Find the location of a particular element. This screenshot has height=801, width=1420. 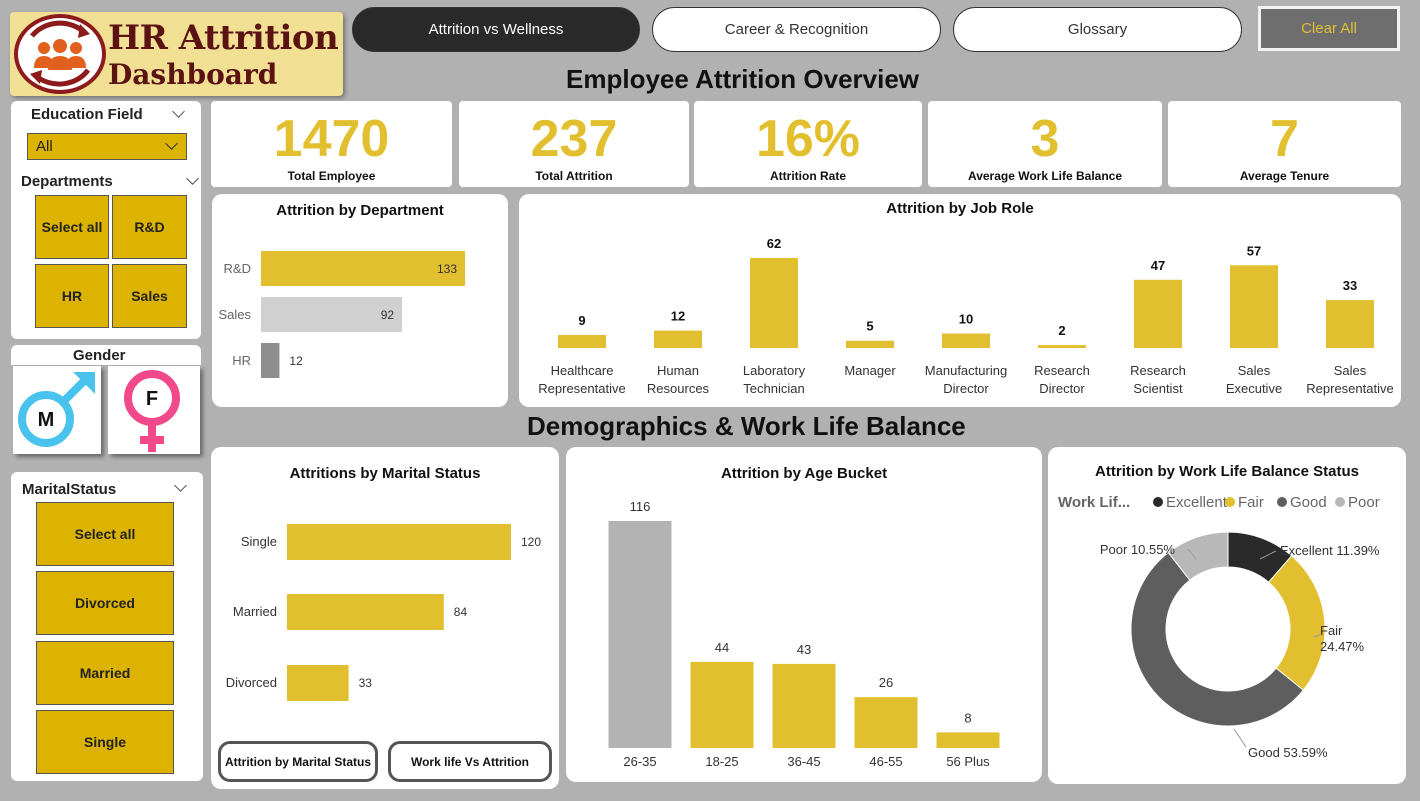

marital-select-all: Select all is located at coordinates (105, 534).